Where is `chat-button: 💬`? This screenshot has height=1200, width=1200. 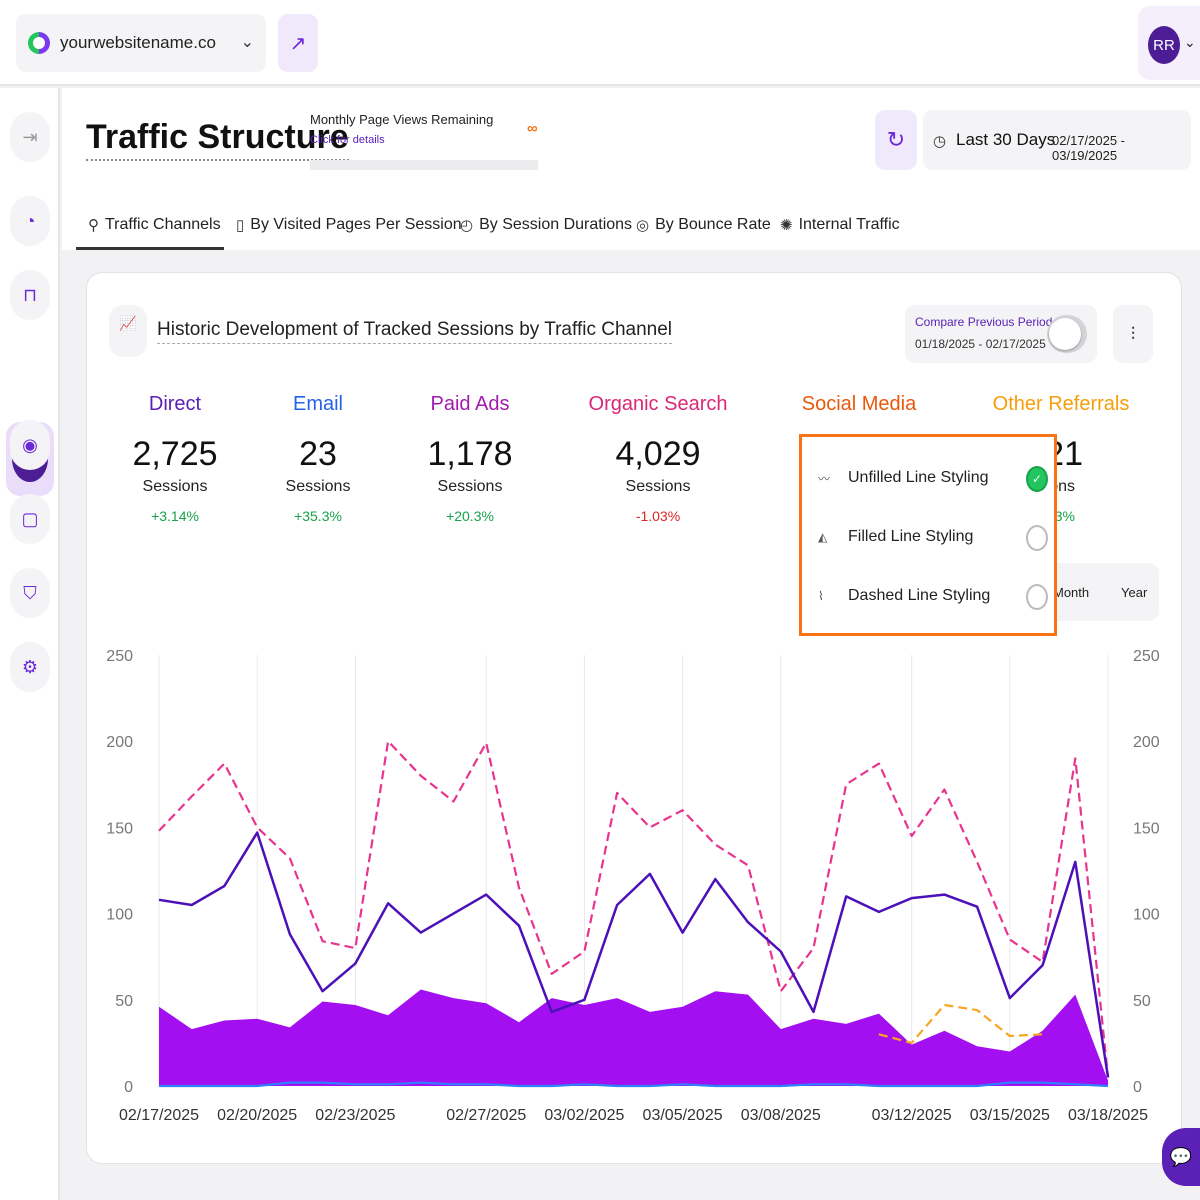 chat-button: 💬 is located at coordinates (1181, 1157).